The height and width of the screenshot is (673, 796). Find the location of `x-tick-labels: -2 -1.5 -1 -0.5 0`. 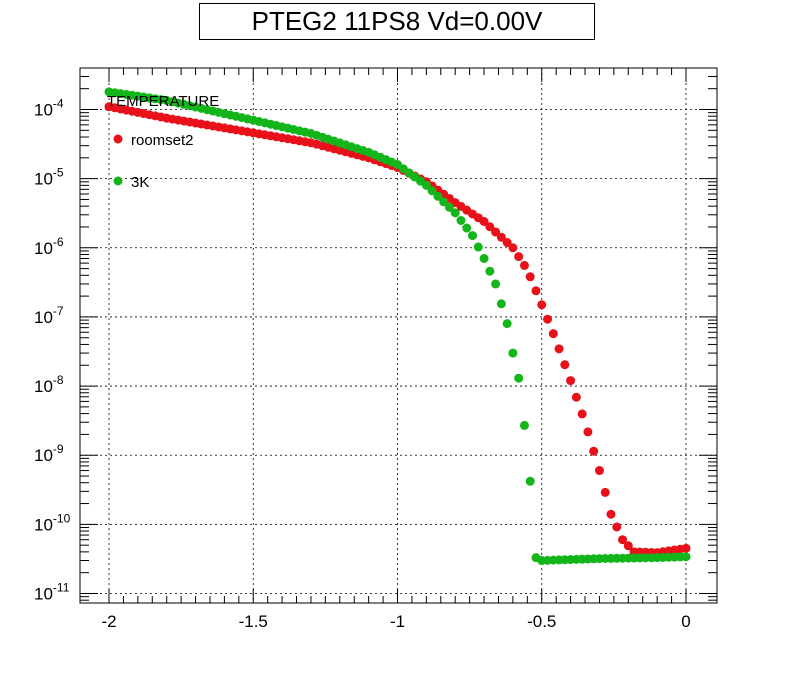

x-tick-labels: -2 -1.5 -1 -0.5 0 is located at coordinates (395, 621).